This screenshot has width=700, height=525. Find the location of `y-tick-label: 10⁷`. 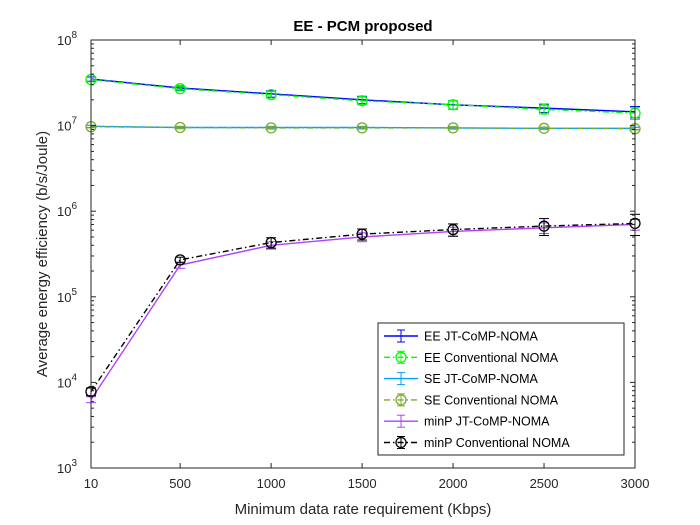

y-tick-label: 10⁷ is located at coordinates (67, 125).